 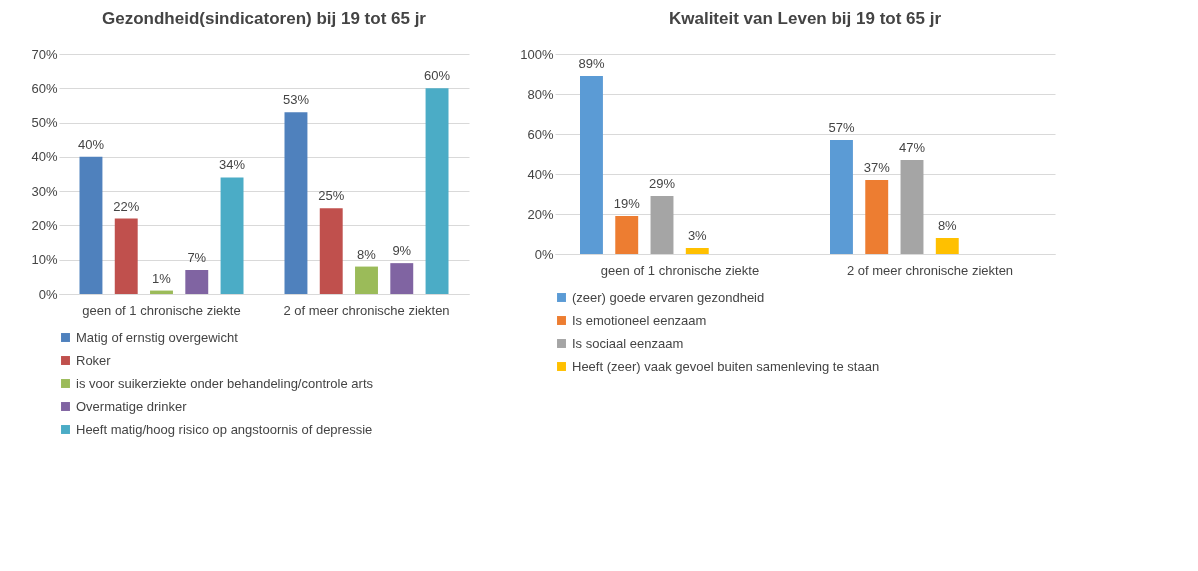 I want to click on data-label: 34%, so click(x=232, y=165).